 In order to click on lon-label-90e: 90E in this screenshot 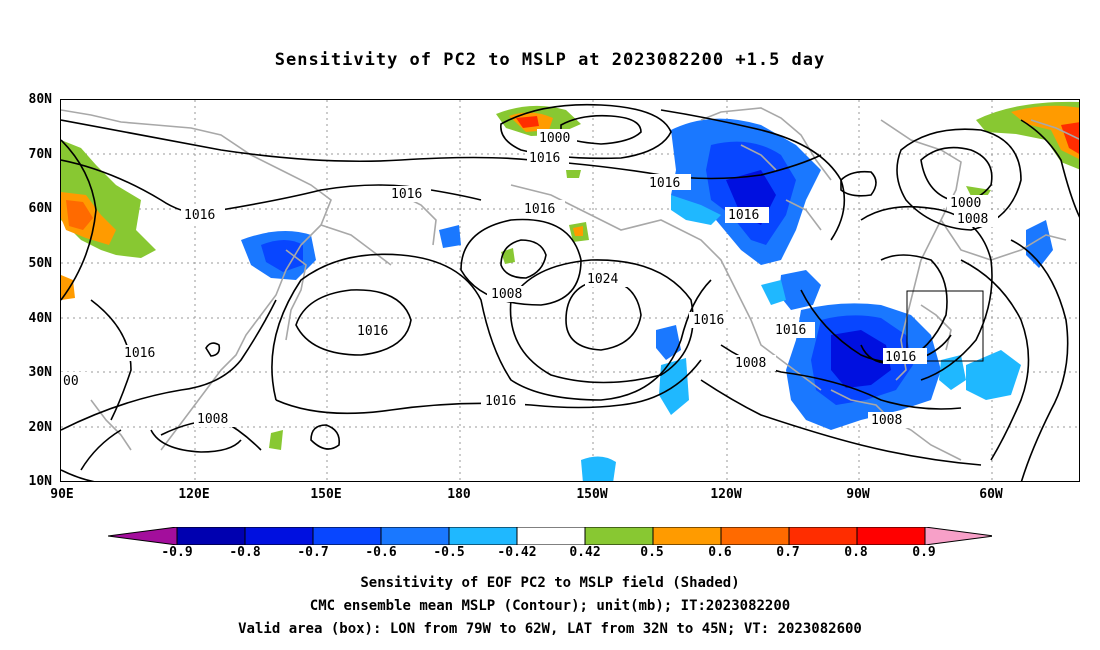, I will do `click(62, 494)`.